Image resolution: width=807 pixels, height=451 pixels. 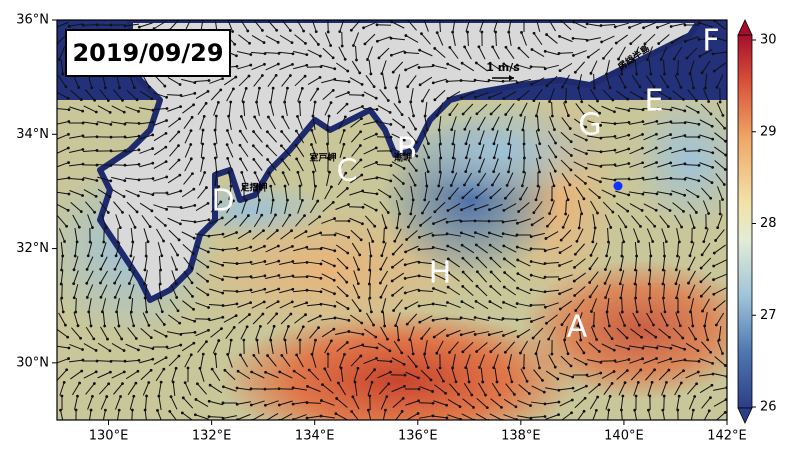 I want to click on vector, so click(x=76, y=305).